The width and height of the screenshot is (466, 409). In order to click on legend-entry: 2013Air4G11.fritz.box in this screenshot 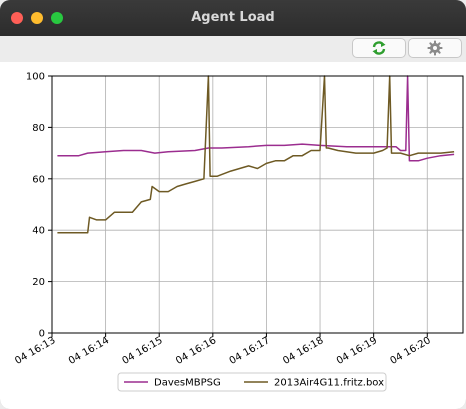, I will do `click(329, 383)`.